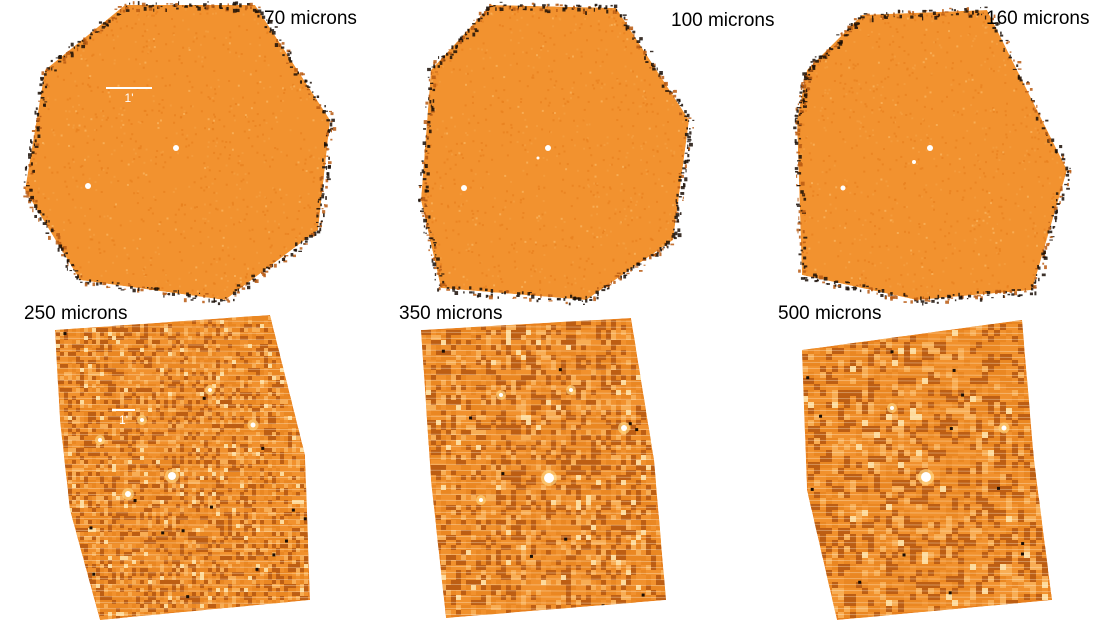 The height and width of the screenshot is (631, 1113). Describe the element at coordinates (76, 313) in the screenshot. I see `caption-250-microns: 250 microns` at that location.